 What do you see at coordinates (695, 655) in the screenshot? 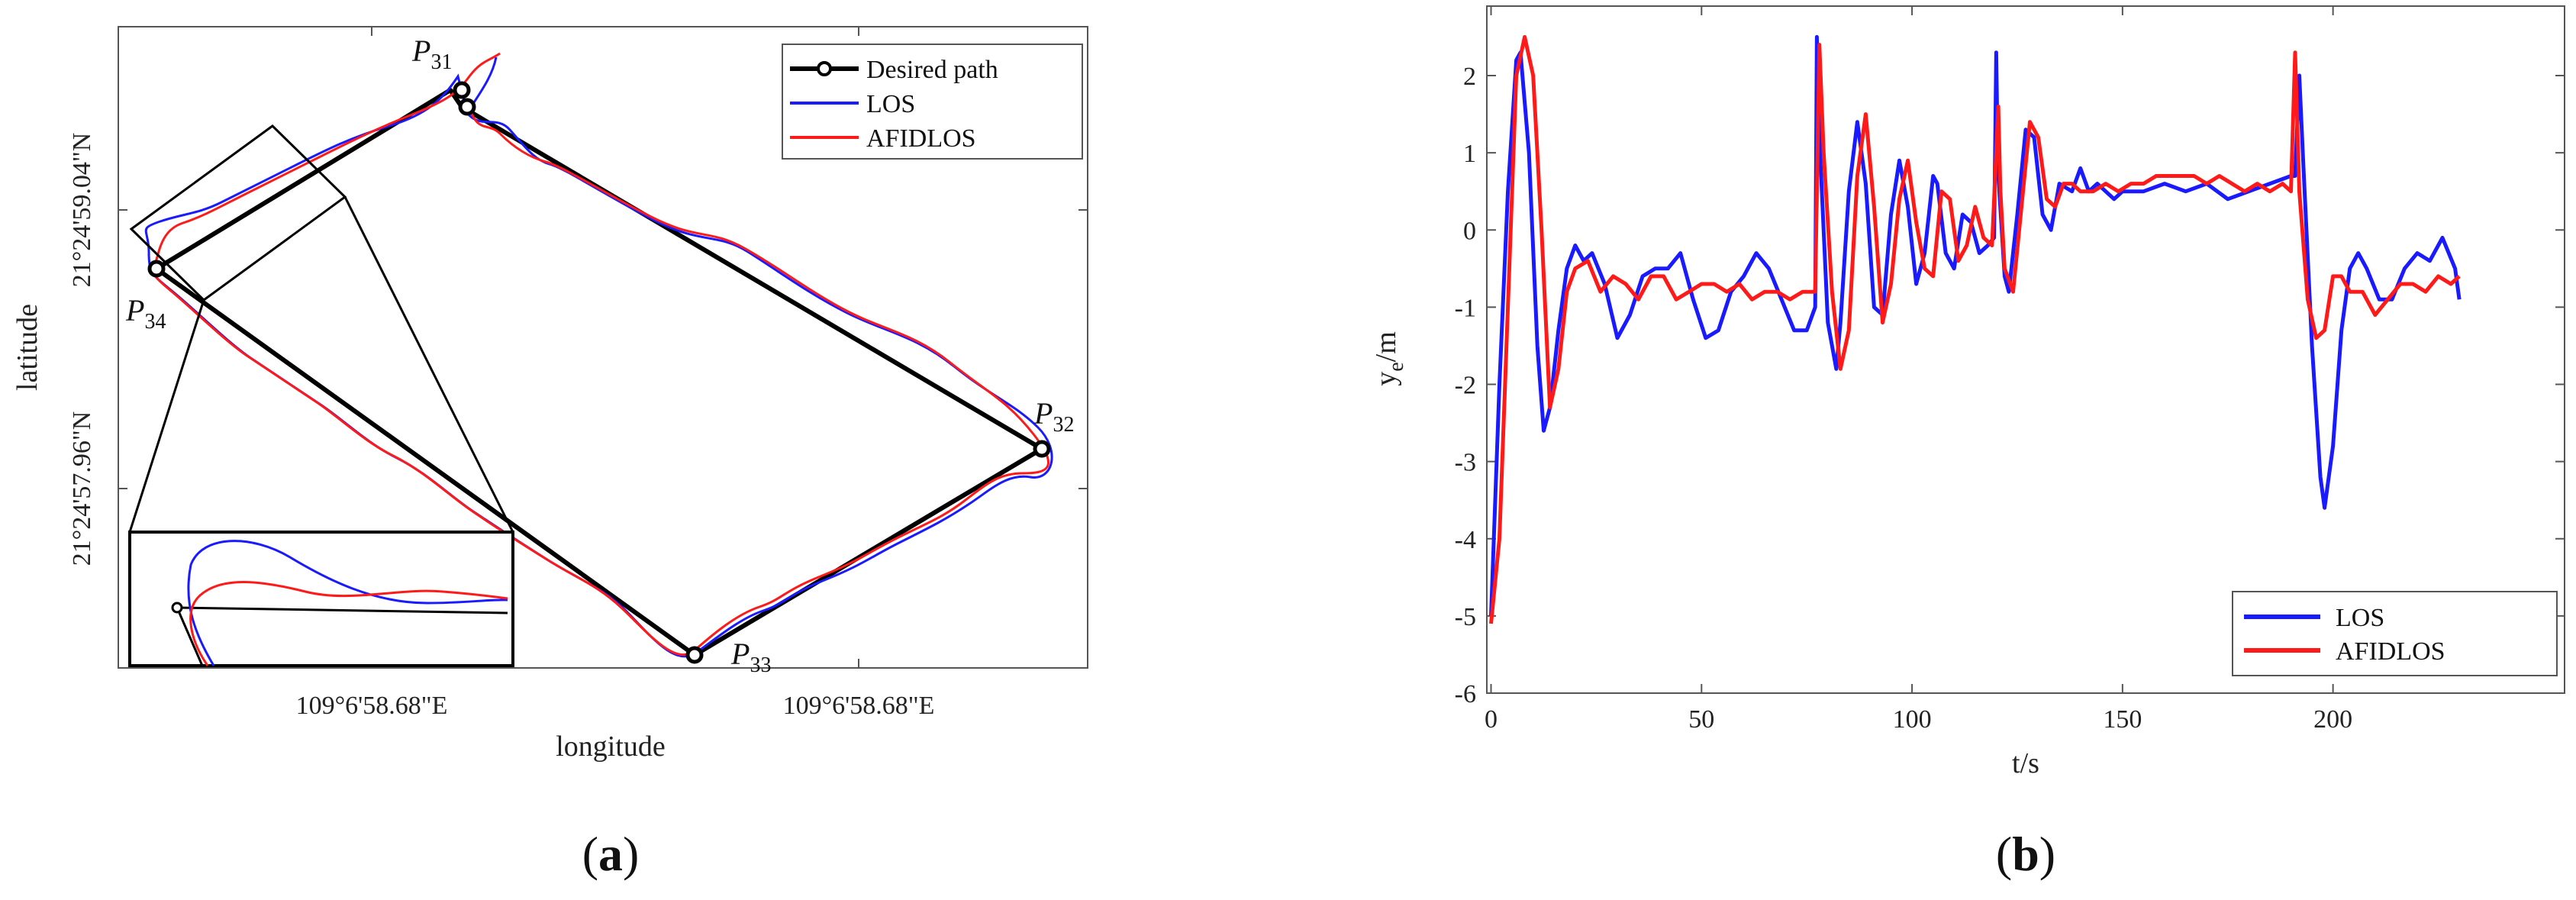
I see `waypoint-marker-p33` at bounding box center [695, 655].